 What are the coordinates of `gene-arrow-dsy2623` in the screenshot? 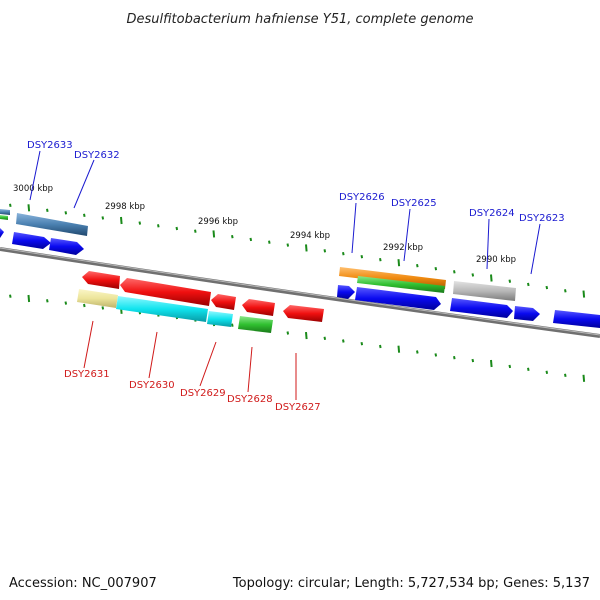 It's located at (527, 313).